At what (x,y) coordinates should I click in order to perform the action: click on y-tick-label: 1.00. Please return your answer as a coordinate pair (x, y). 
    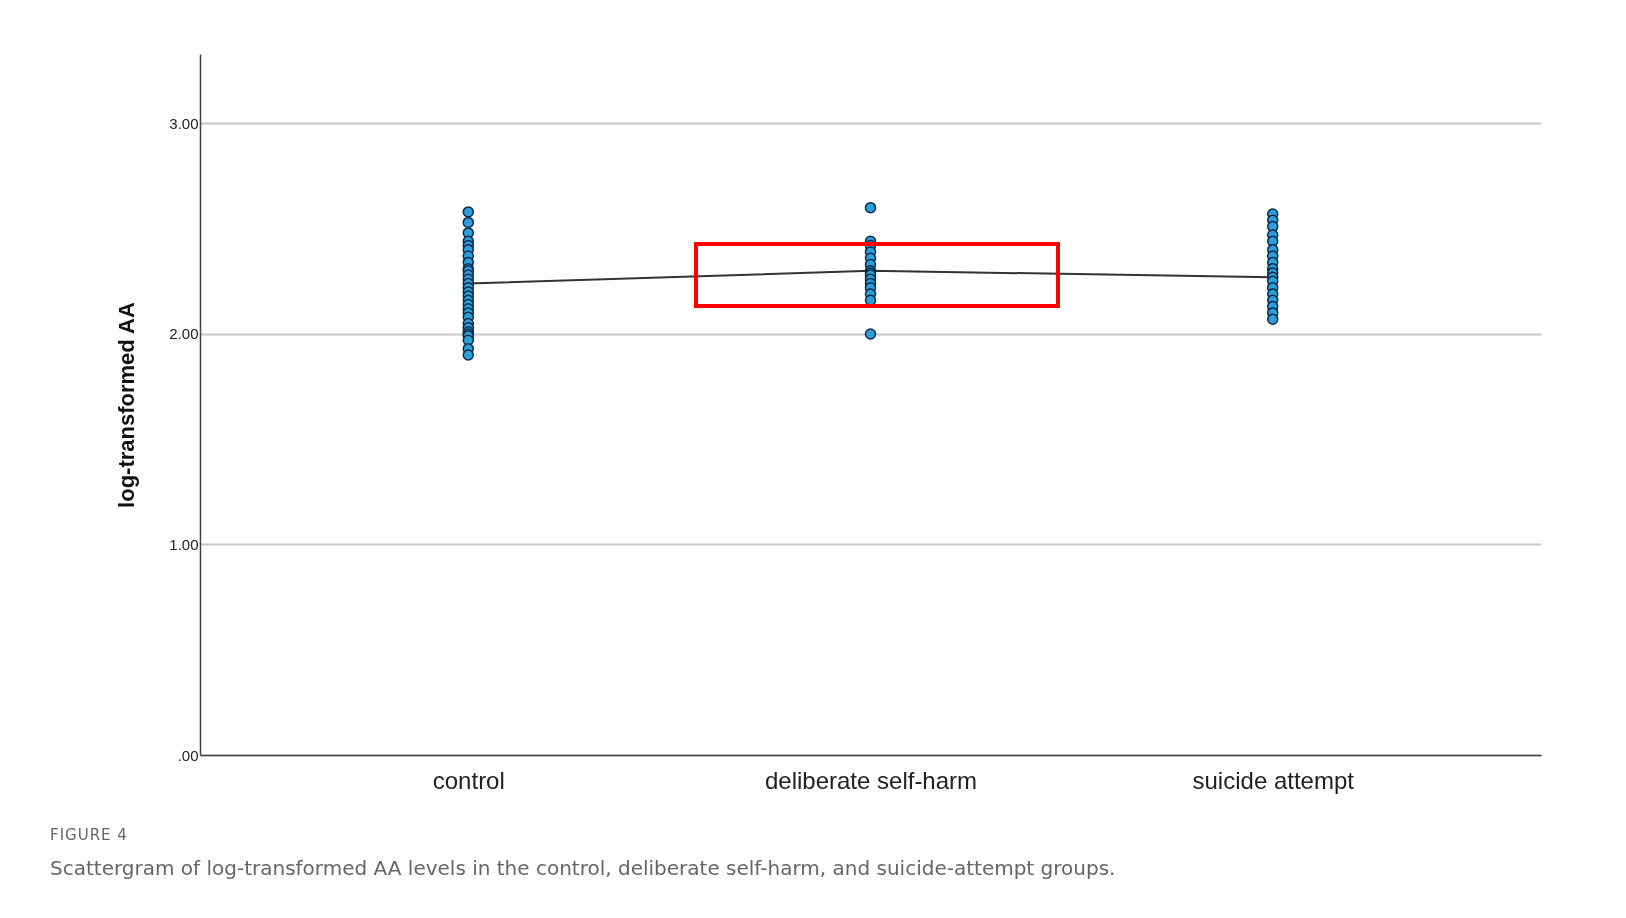
    Looking at the image, I should click on (184, 544).